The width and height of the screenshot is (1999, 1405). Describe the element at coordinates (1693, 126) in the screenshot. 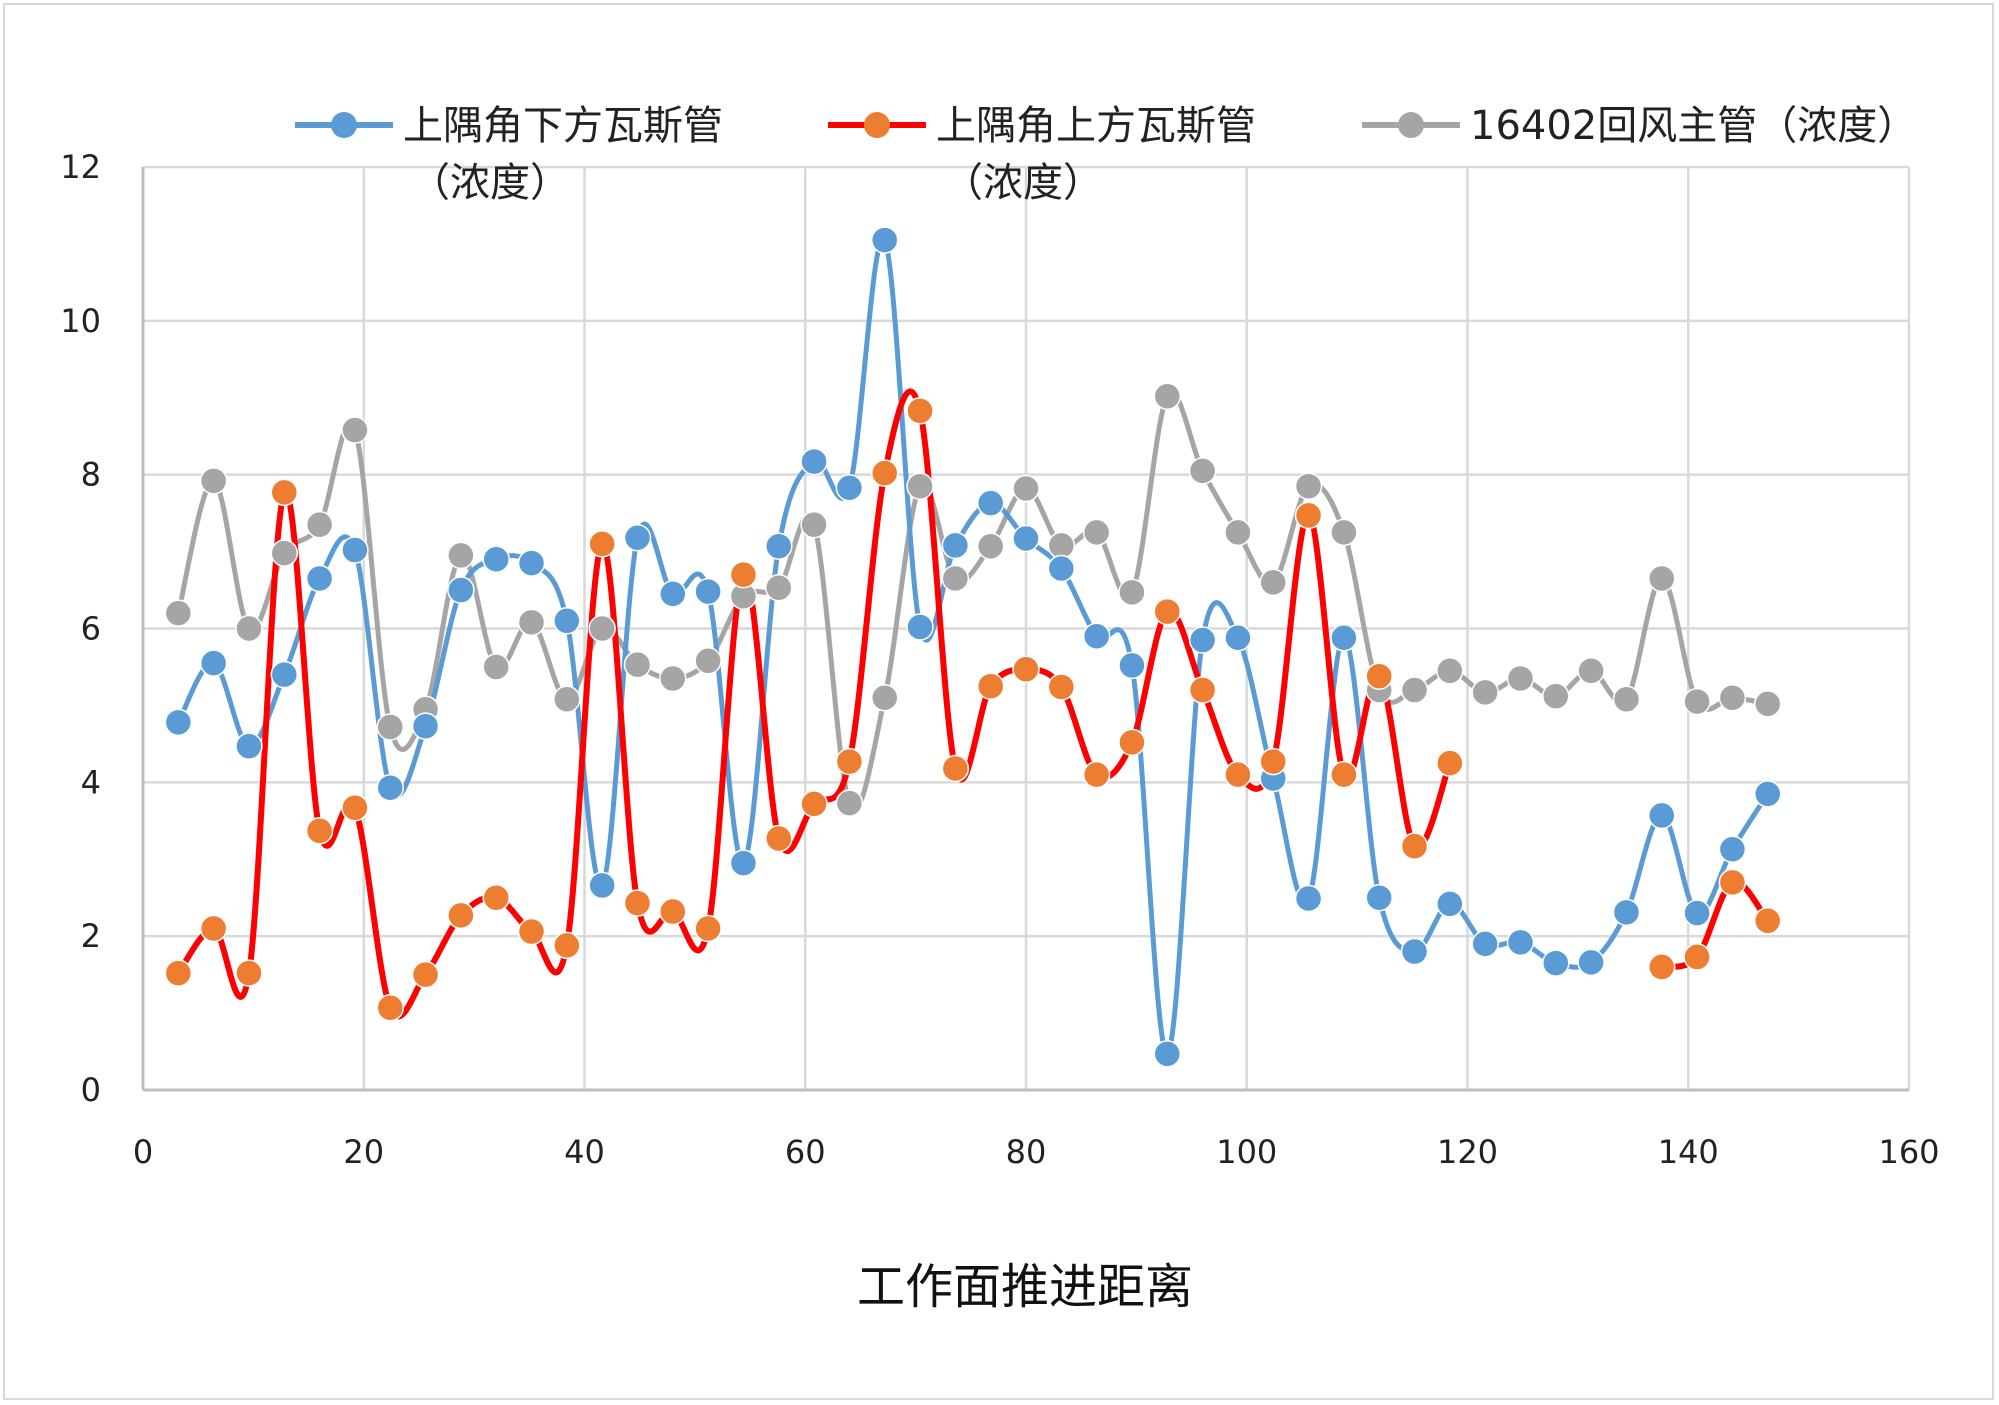

I see `legend-label: 16402回风主管（浓度）` at that location.